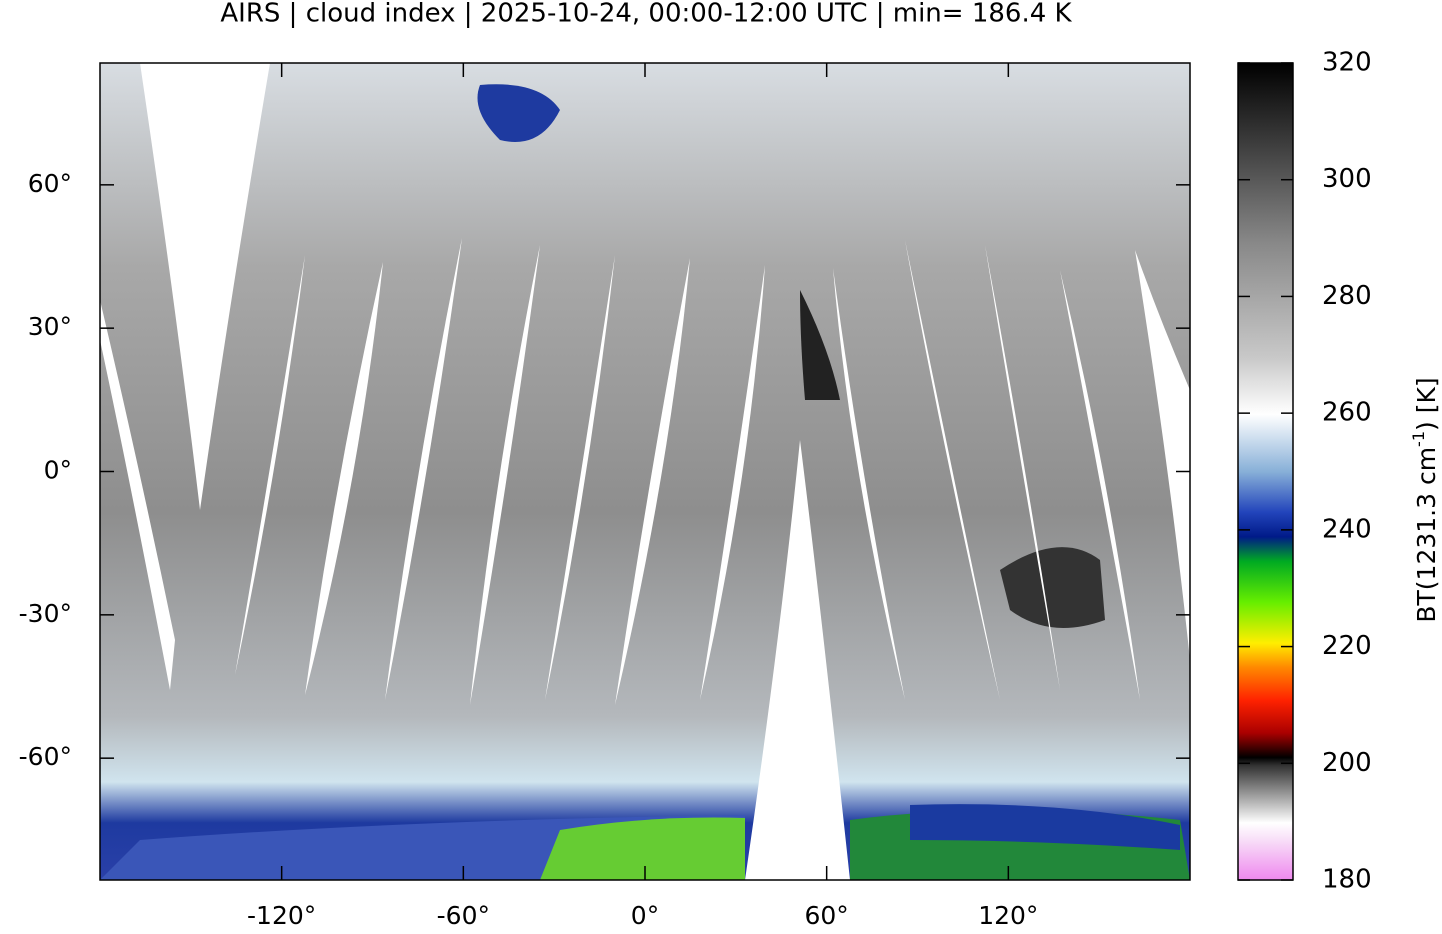 The image size is (1442, 934). Describe the element at coordinates (1426, 535) in the screenshot. I see `colorbar-label-text: BT(1231.3 cm` at that location.